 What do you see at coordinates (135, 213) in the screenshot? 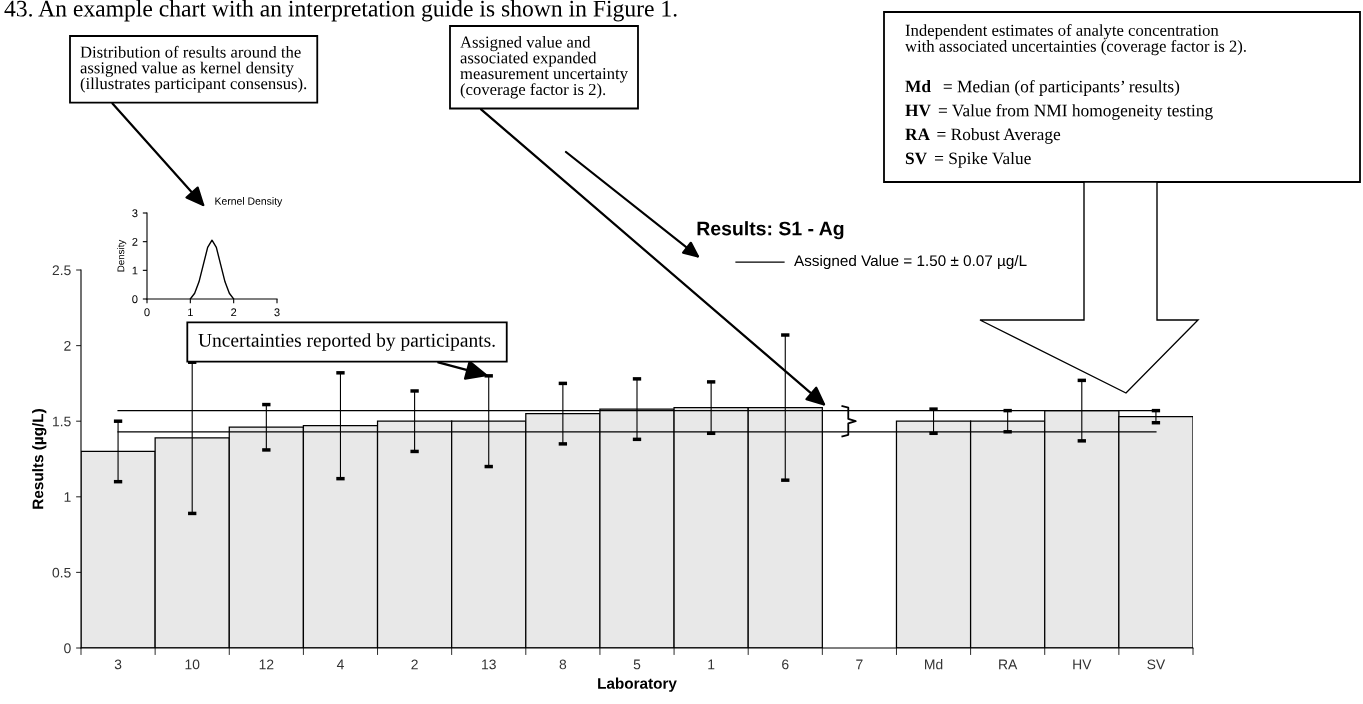
I see `y-tick-label: 3` at bounding box center [135, 213].